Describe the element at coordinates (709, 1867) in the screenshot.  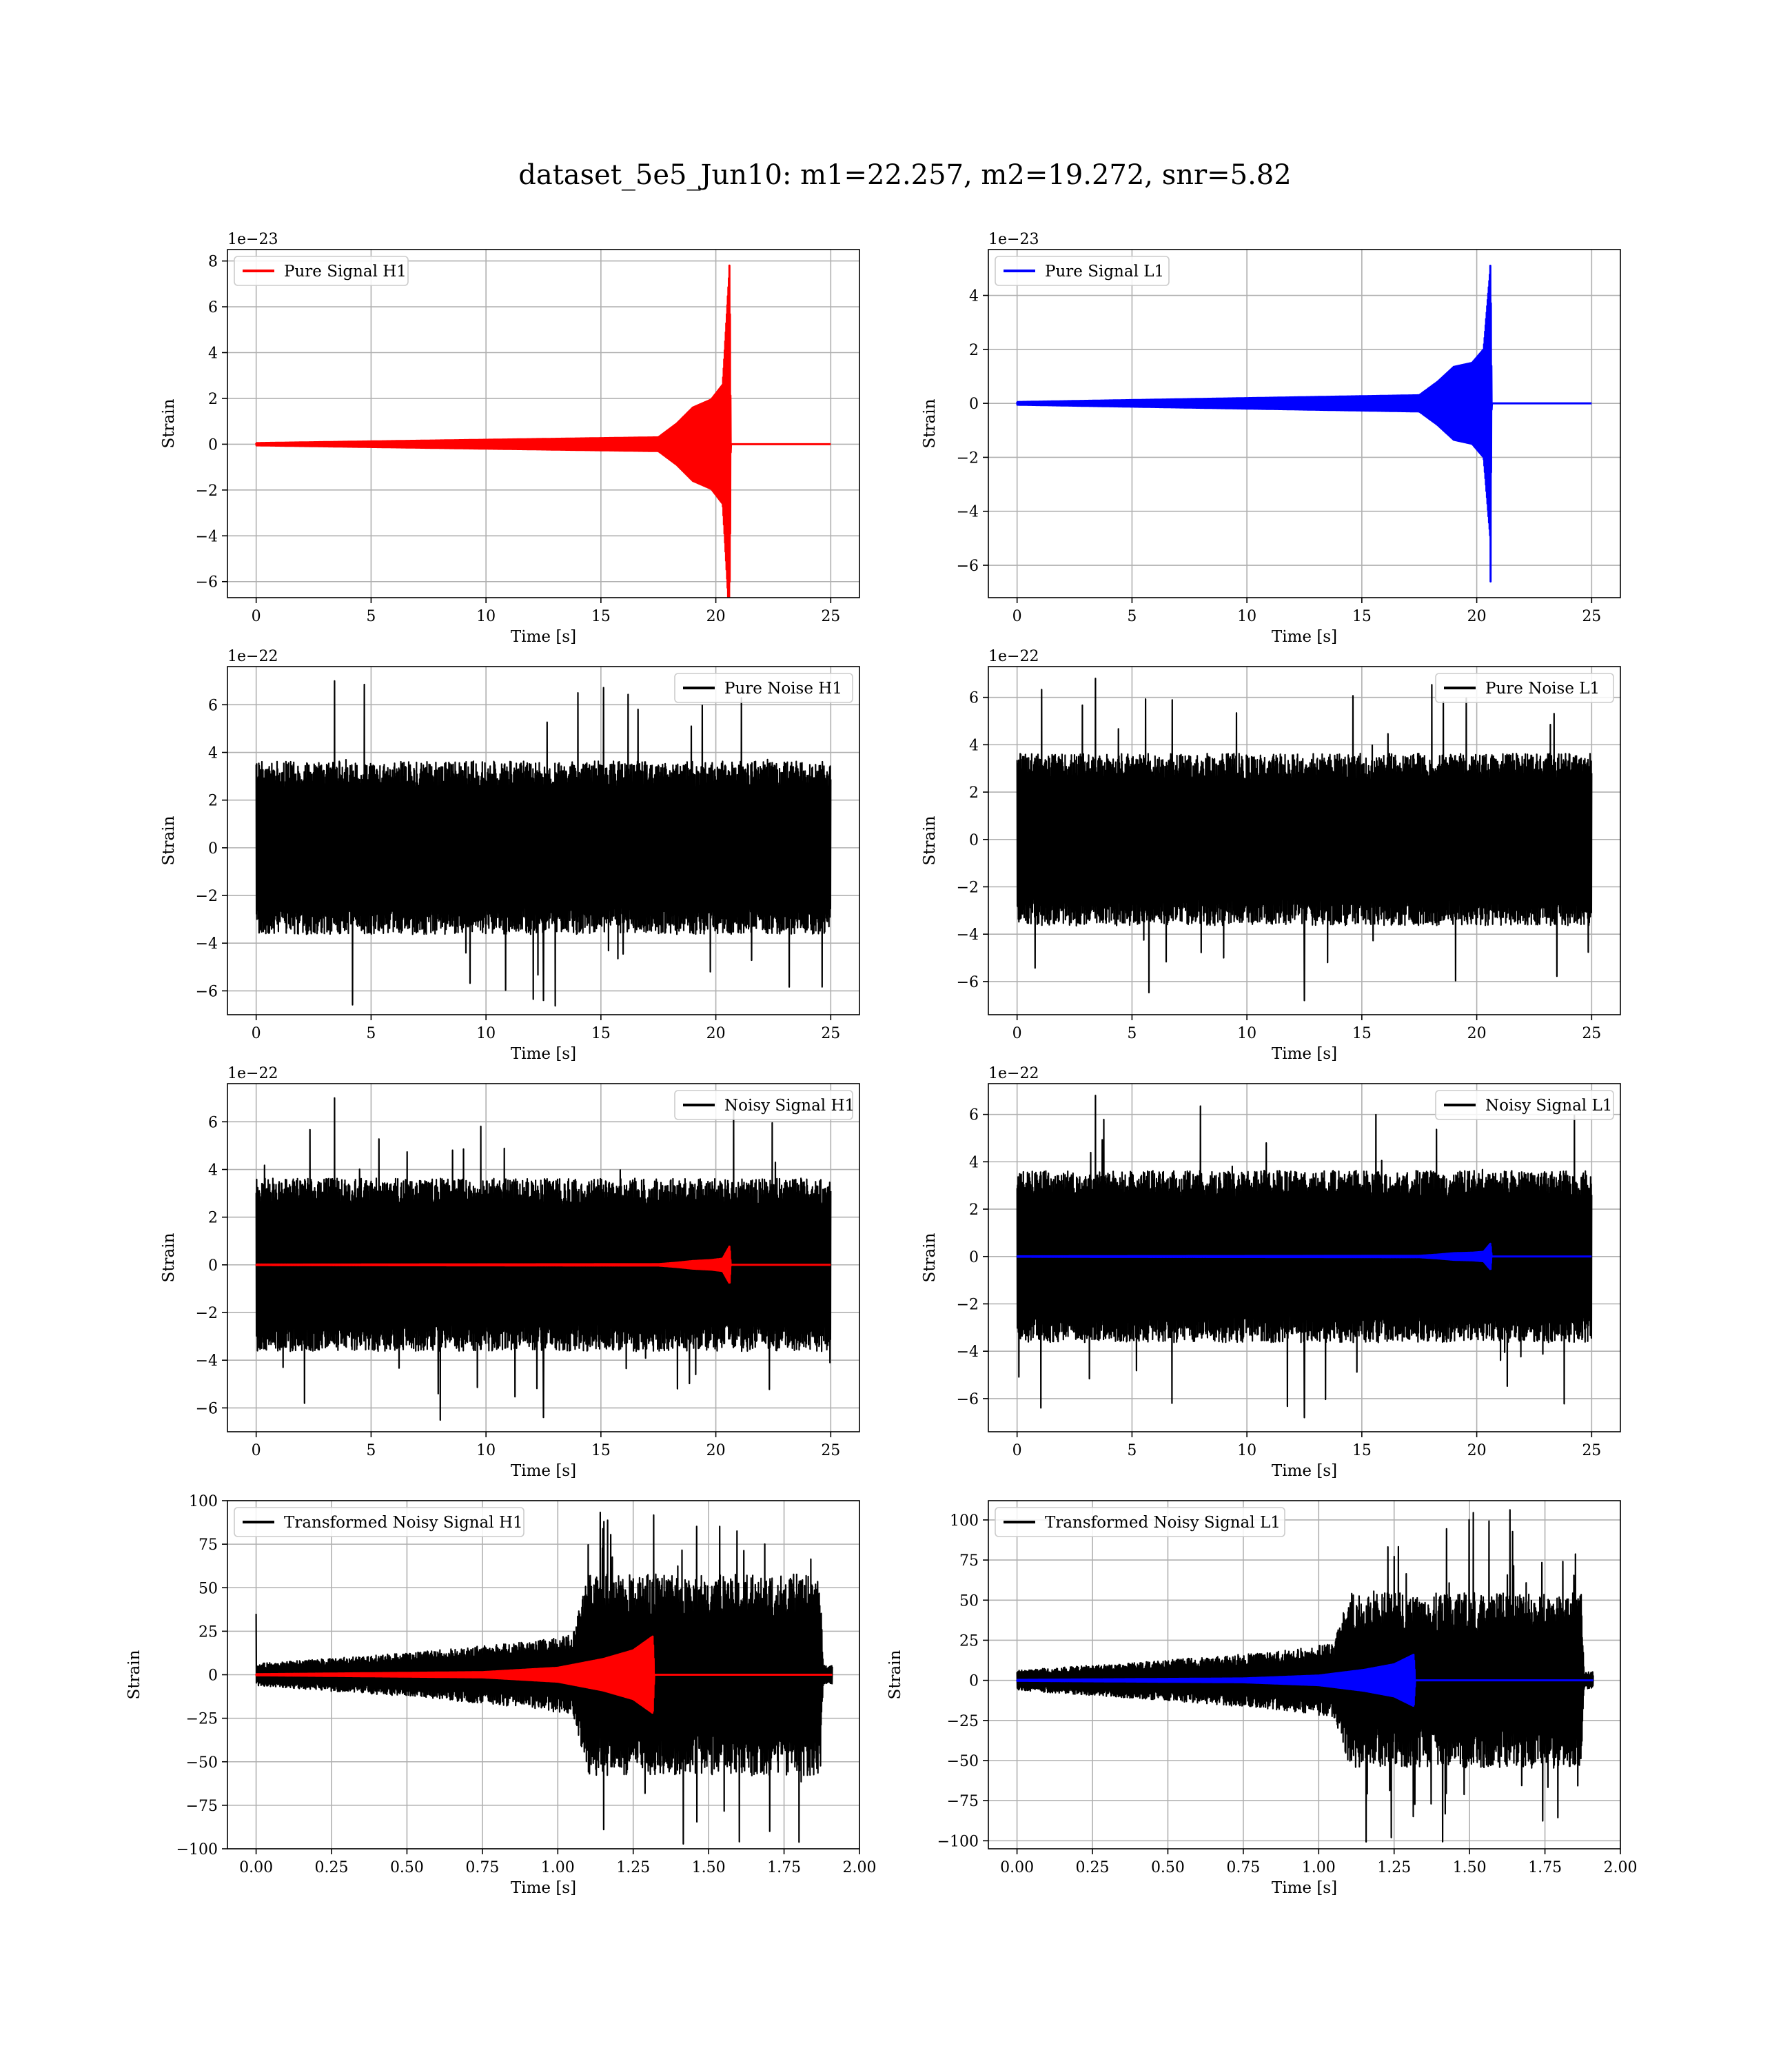
I see `x-tick-label: 1.50` at that location.